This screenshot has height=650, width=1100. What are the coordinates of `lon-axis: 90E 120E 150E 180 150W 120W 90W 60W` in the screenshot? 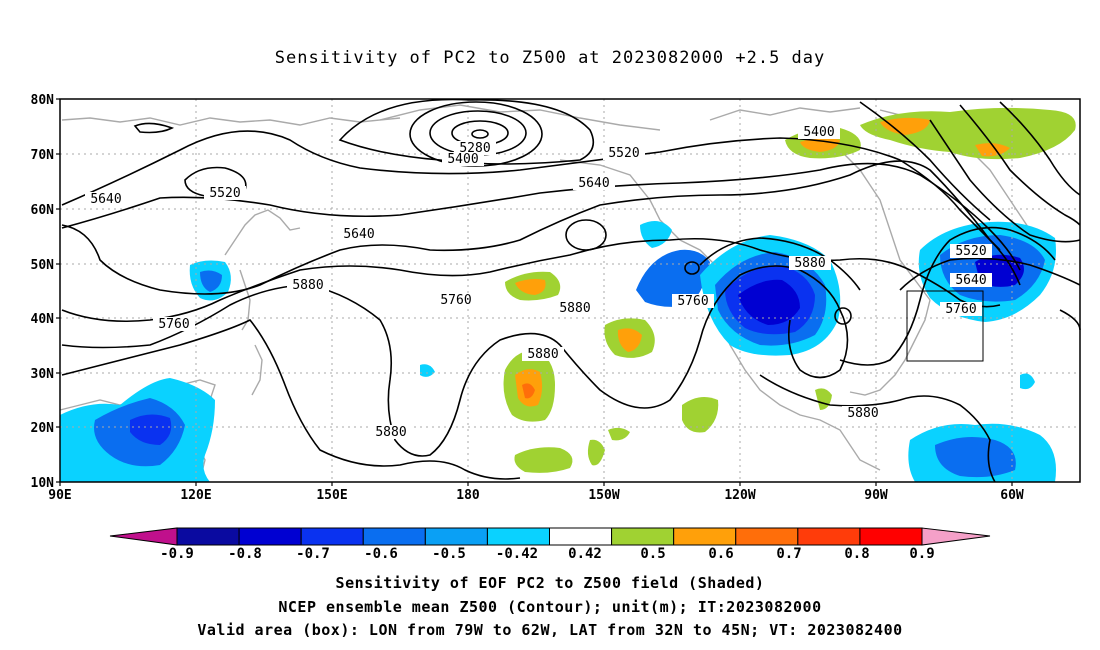 It's located at (536, 495).